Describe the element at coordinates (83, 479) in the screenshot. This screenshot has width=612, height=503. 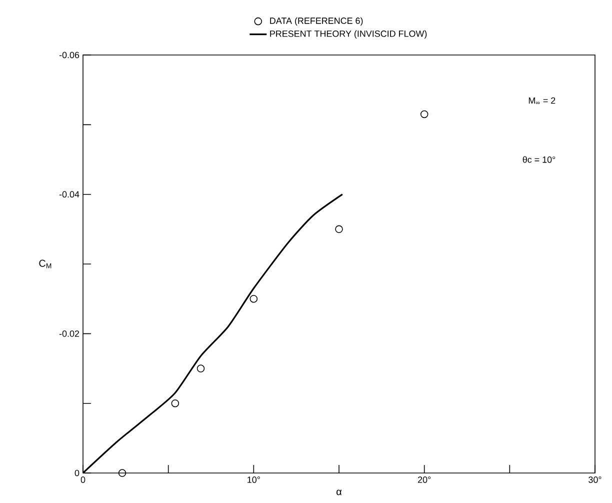
I see `x-tick-label: 0` at that location.